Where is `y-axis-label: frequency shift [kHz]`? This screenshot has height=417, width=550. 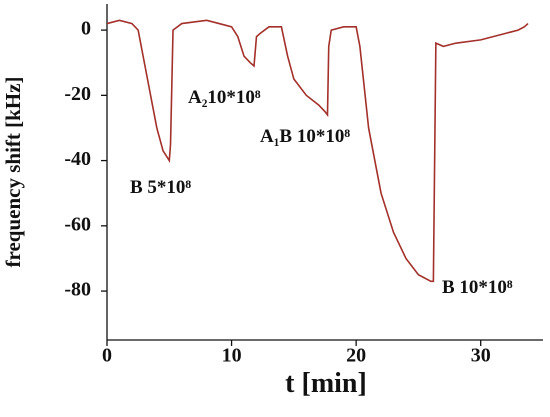
y-axis-label: frequency shift [kHz] is located at coordinates (13, 172).